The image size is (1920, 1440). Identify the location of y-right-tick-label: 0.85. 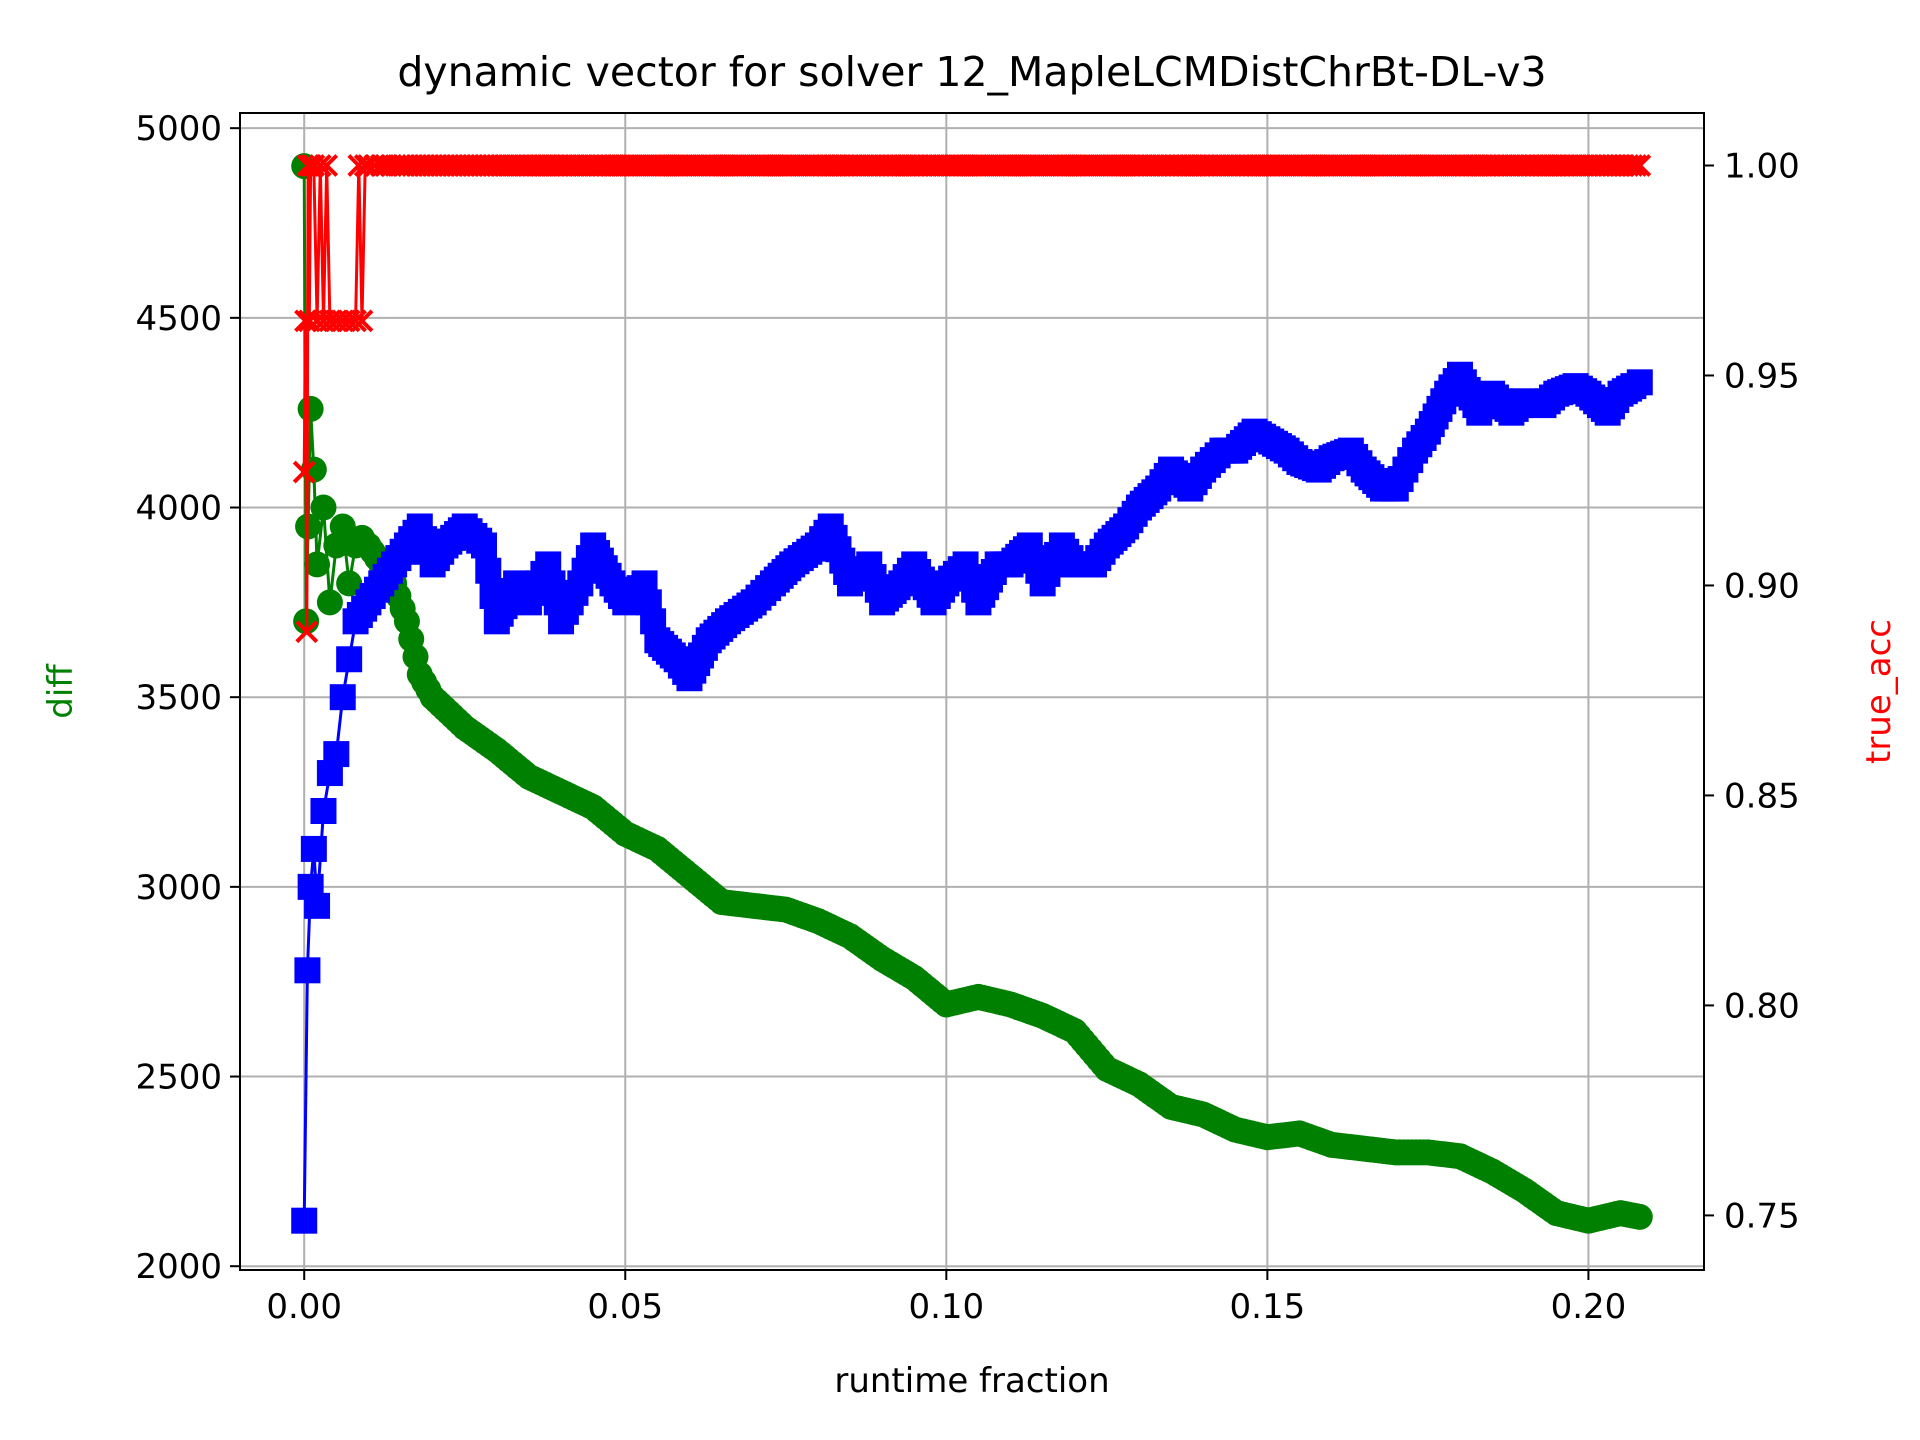
(1762, 796).